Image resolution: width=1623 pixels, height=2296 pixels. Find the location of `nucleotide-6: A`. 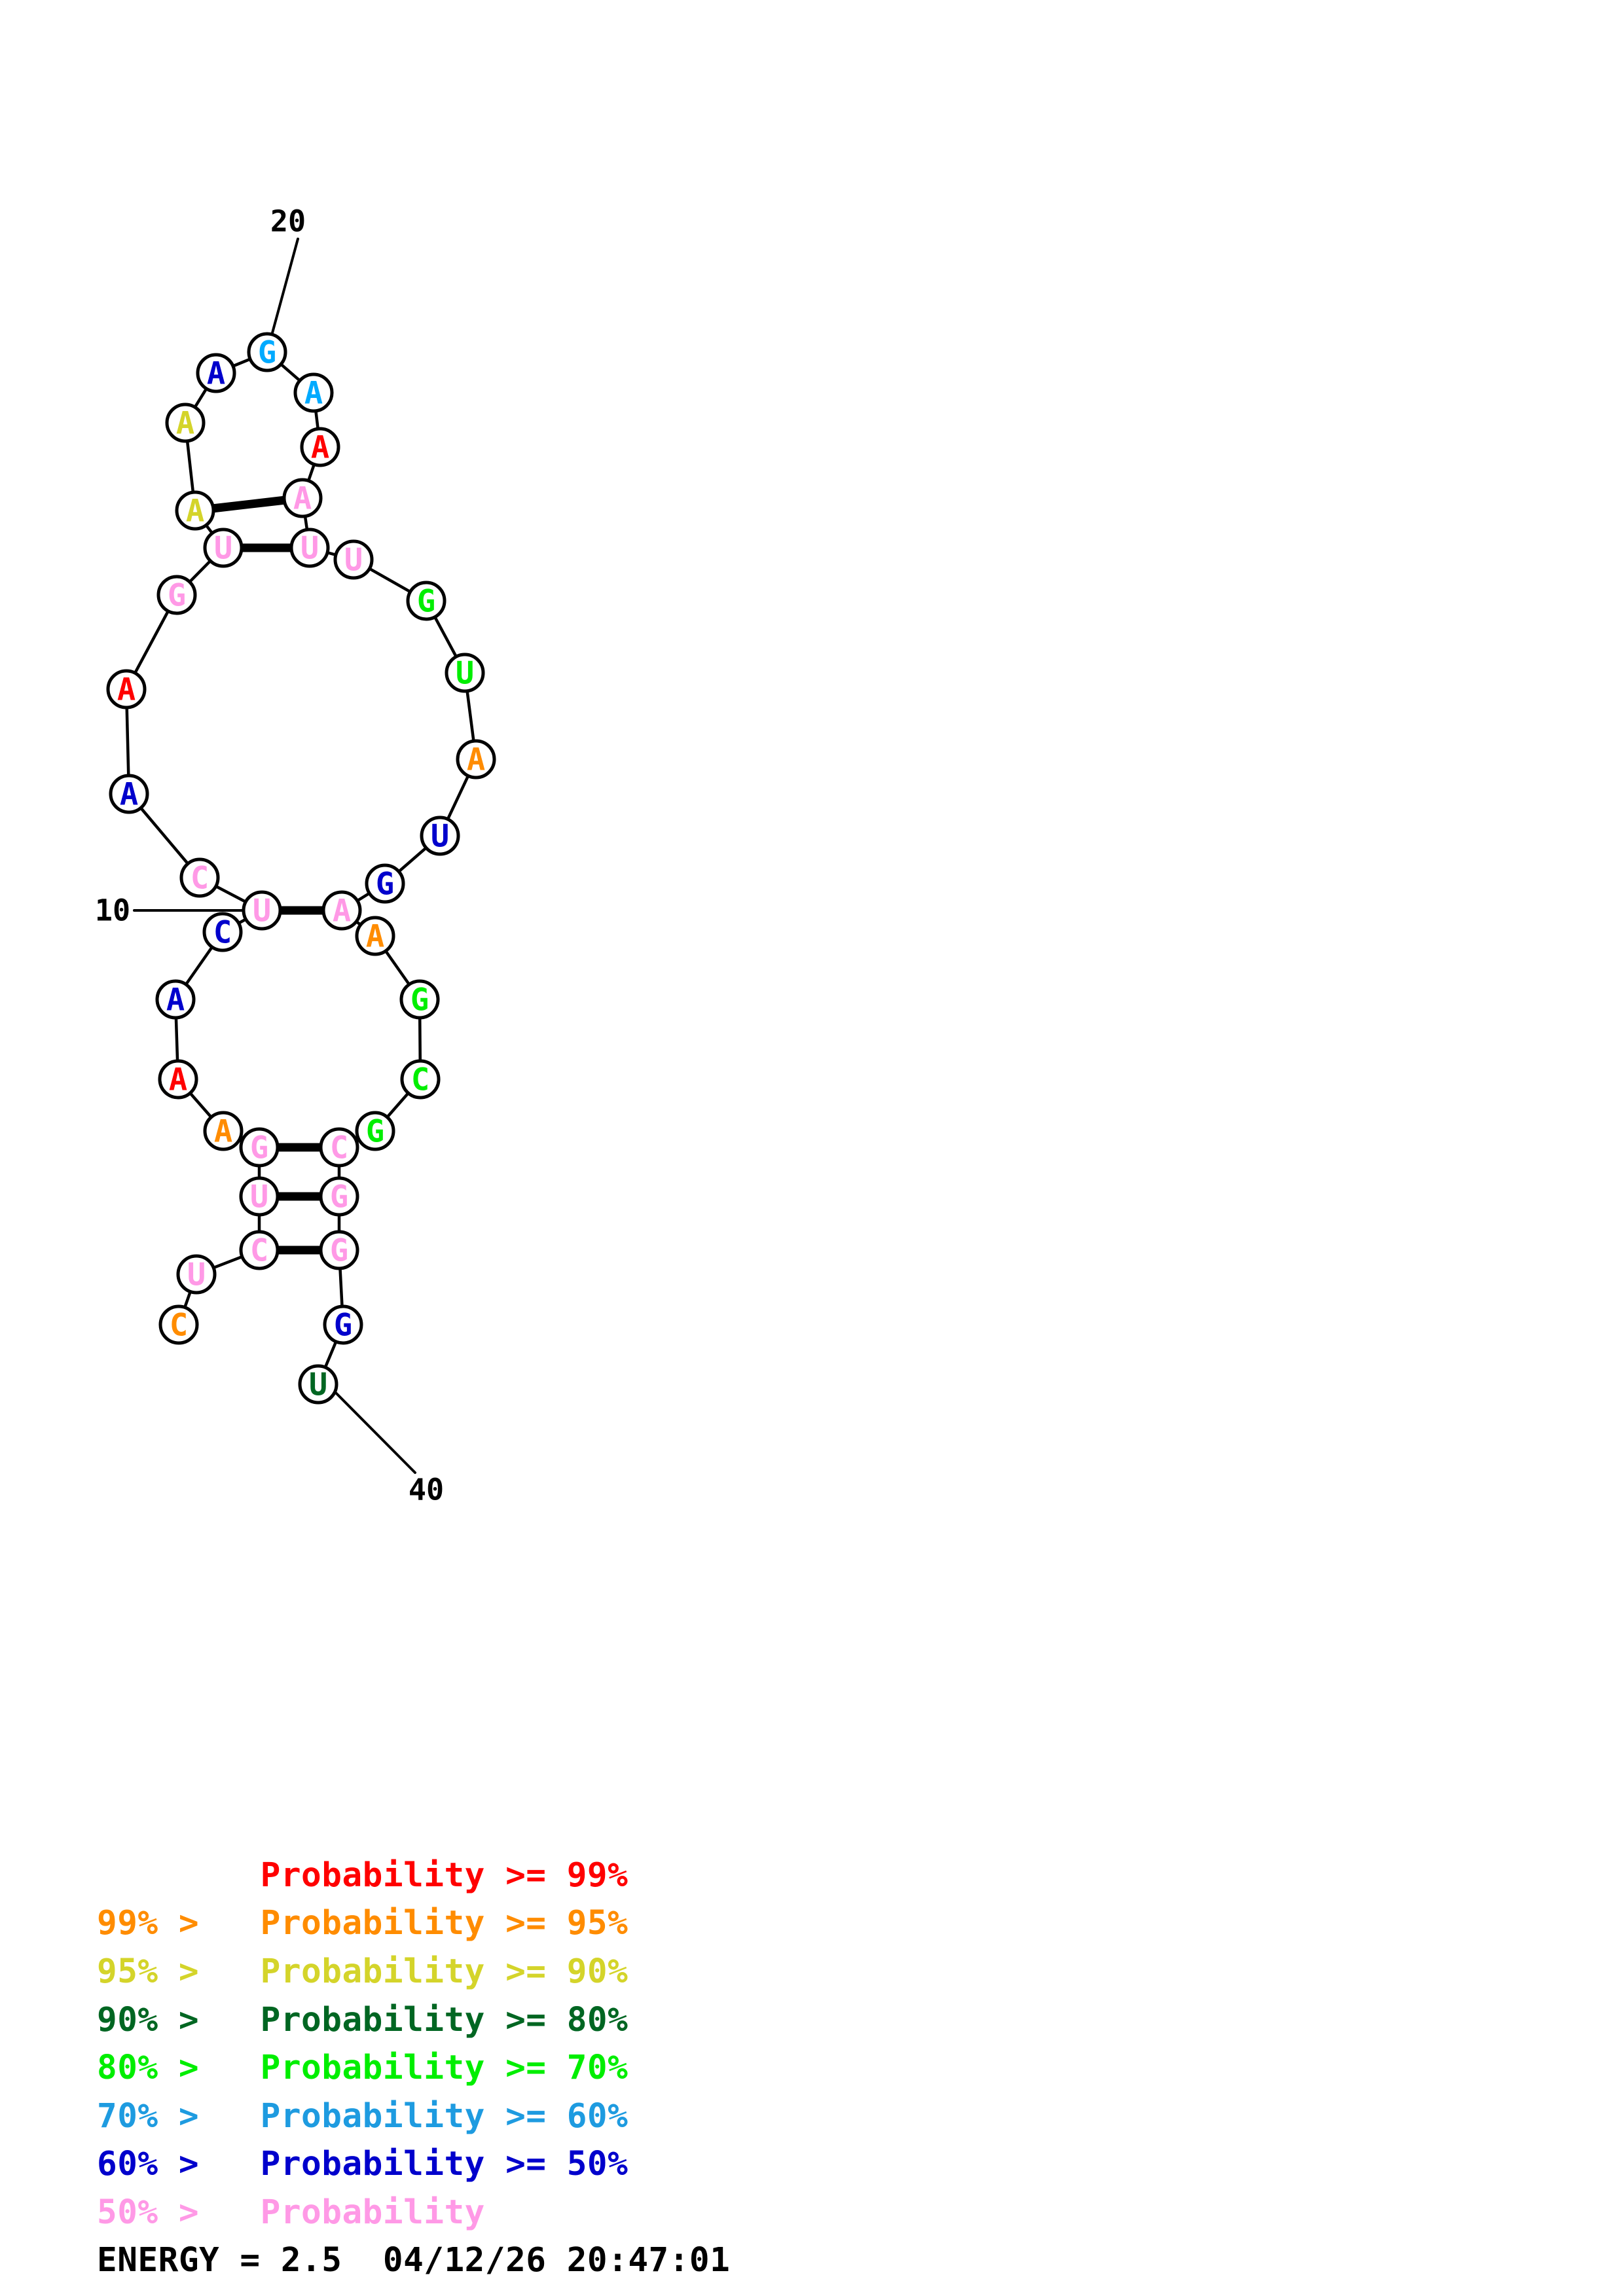

nucleotide-6: A is located at coordinates (223, 1131).